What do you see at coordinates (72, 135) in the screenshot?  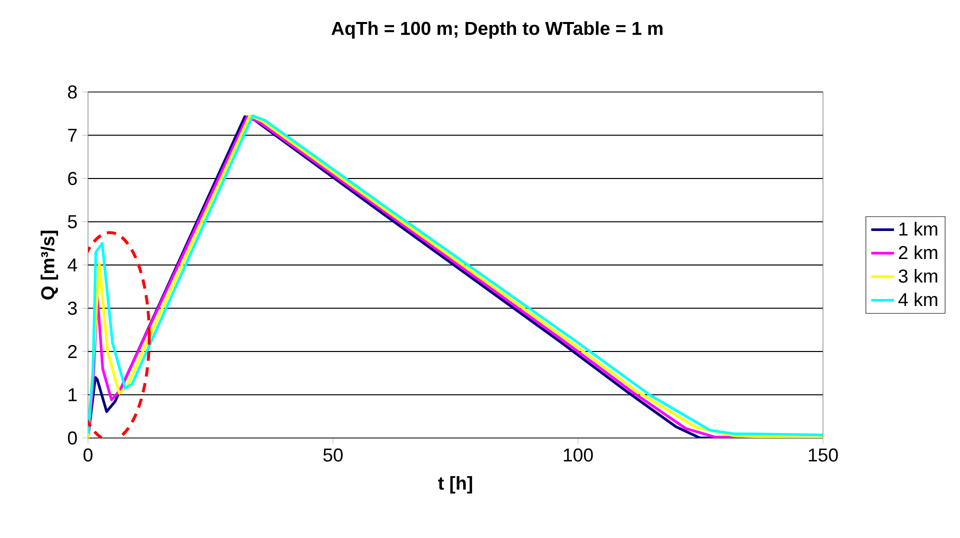 I see `y-tick-label: 7` at bounding box center [72, 135].